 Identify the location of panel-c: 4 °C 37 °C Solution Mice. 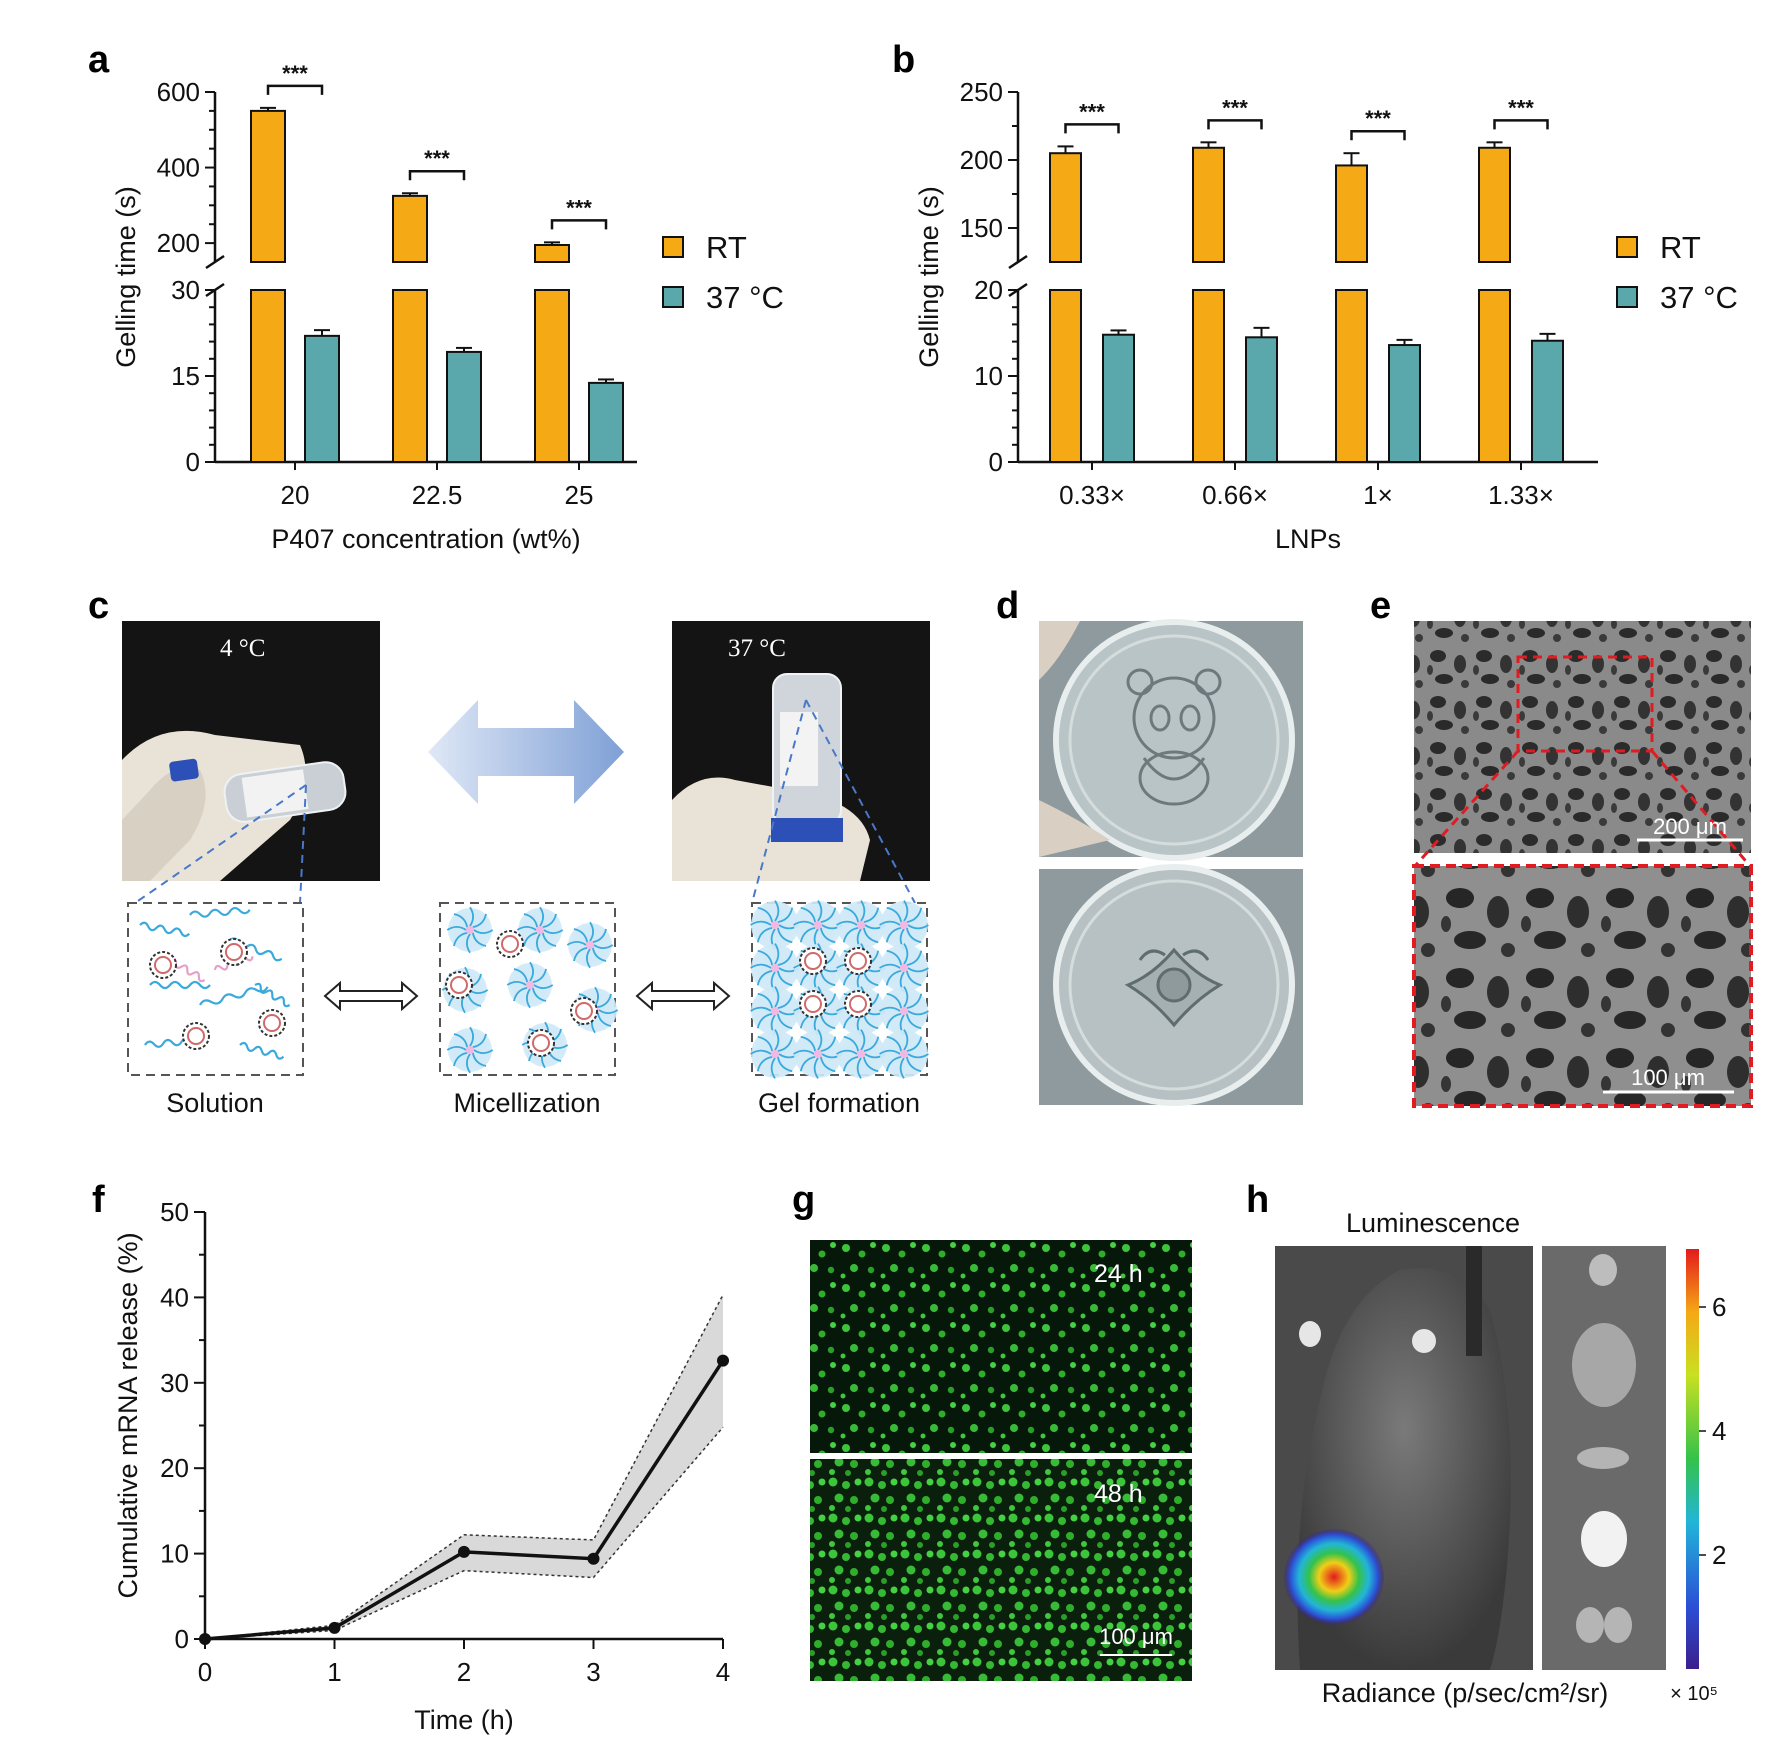
(526, 869).